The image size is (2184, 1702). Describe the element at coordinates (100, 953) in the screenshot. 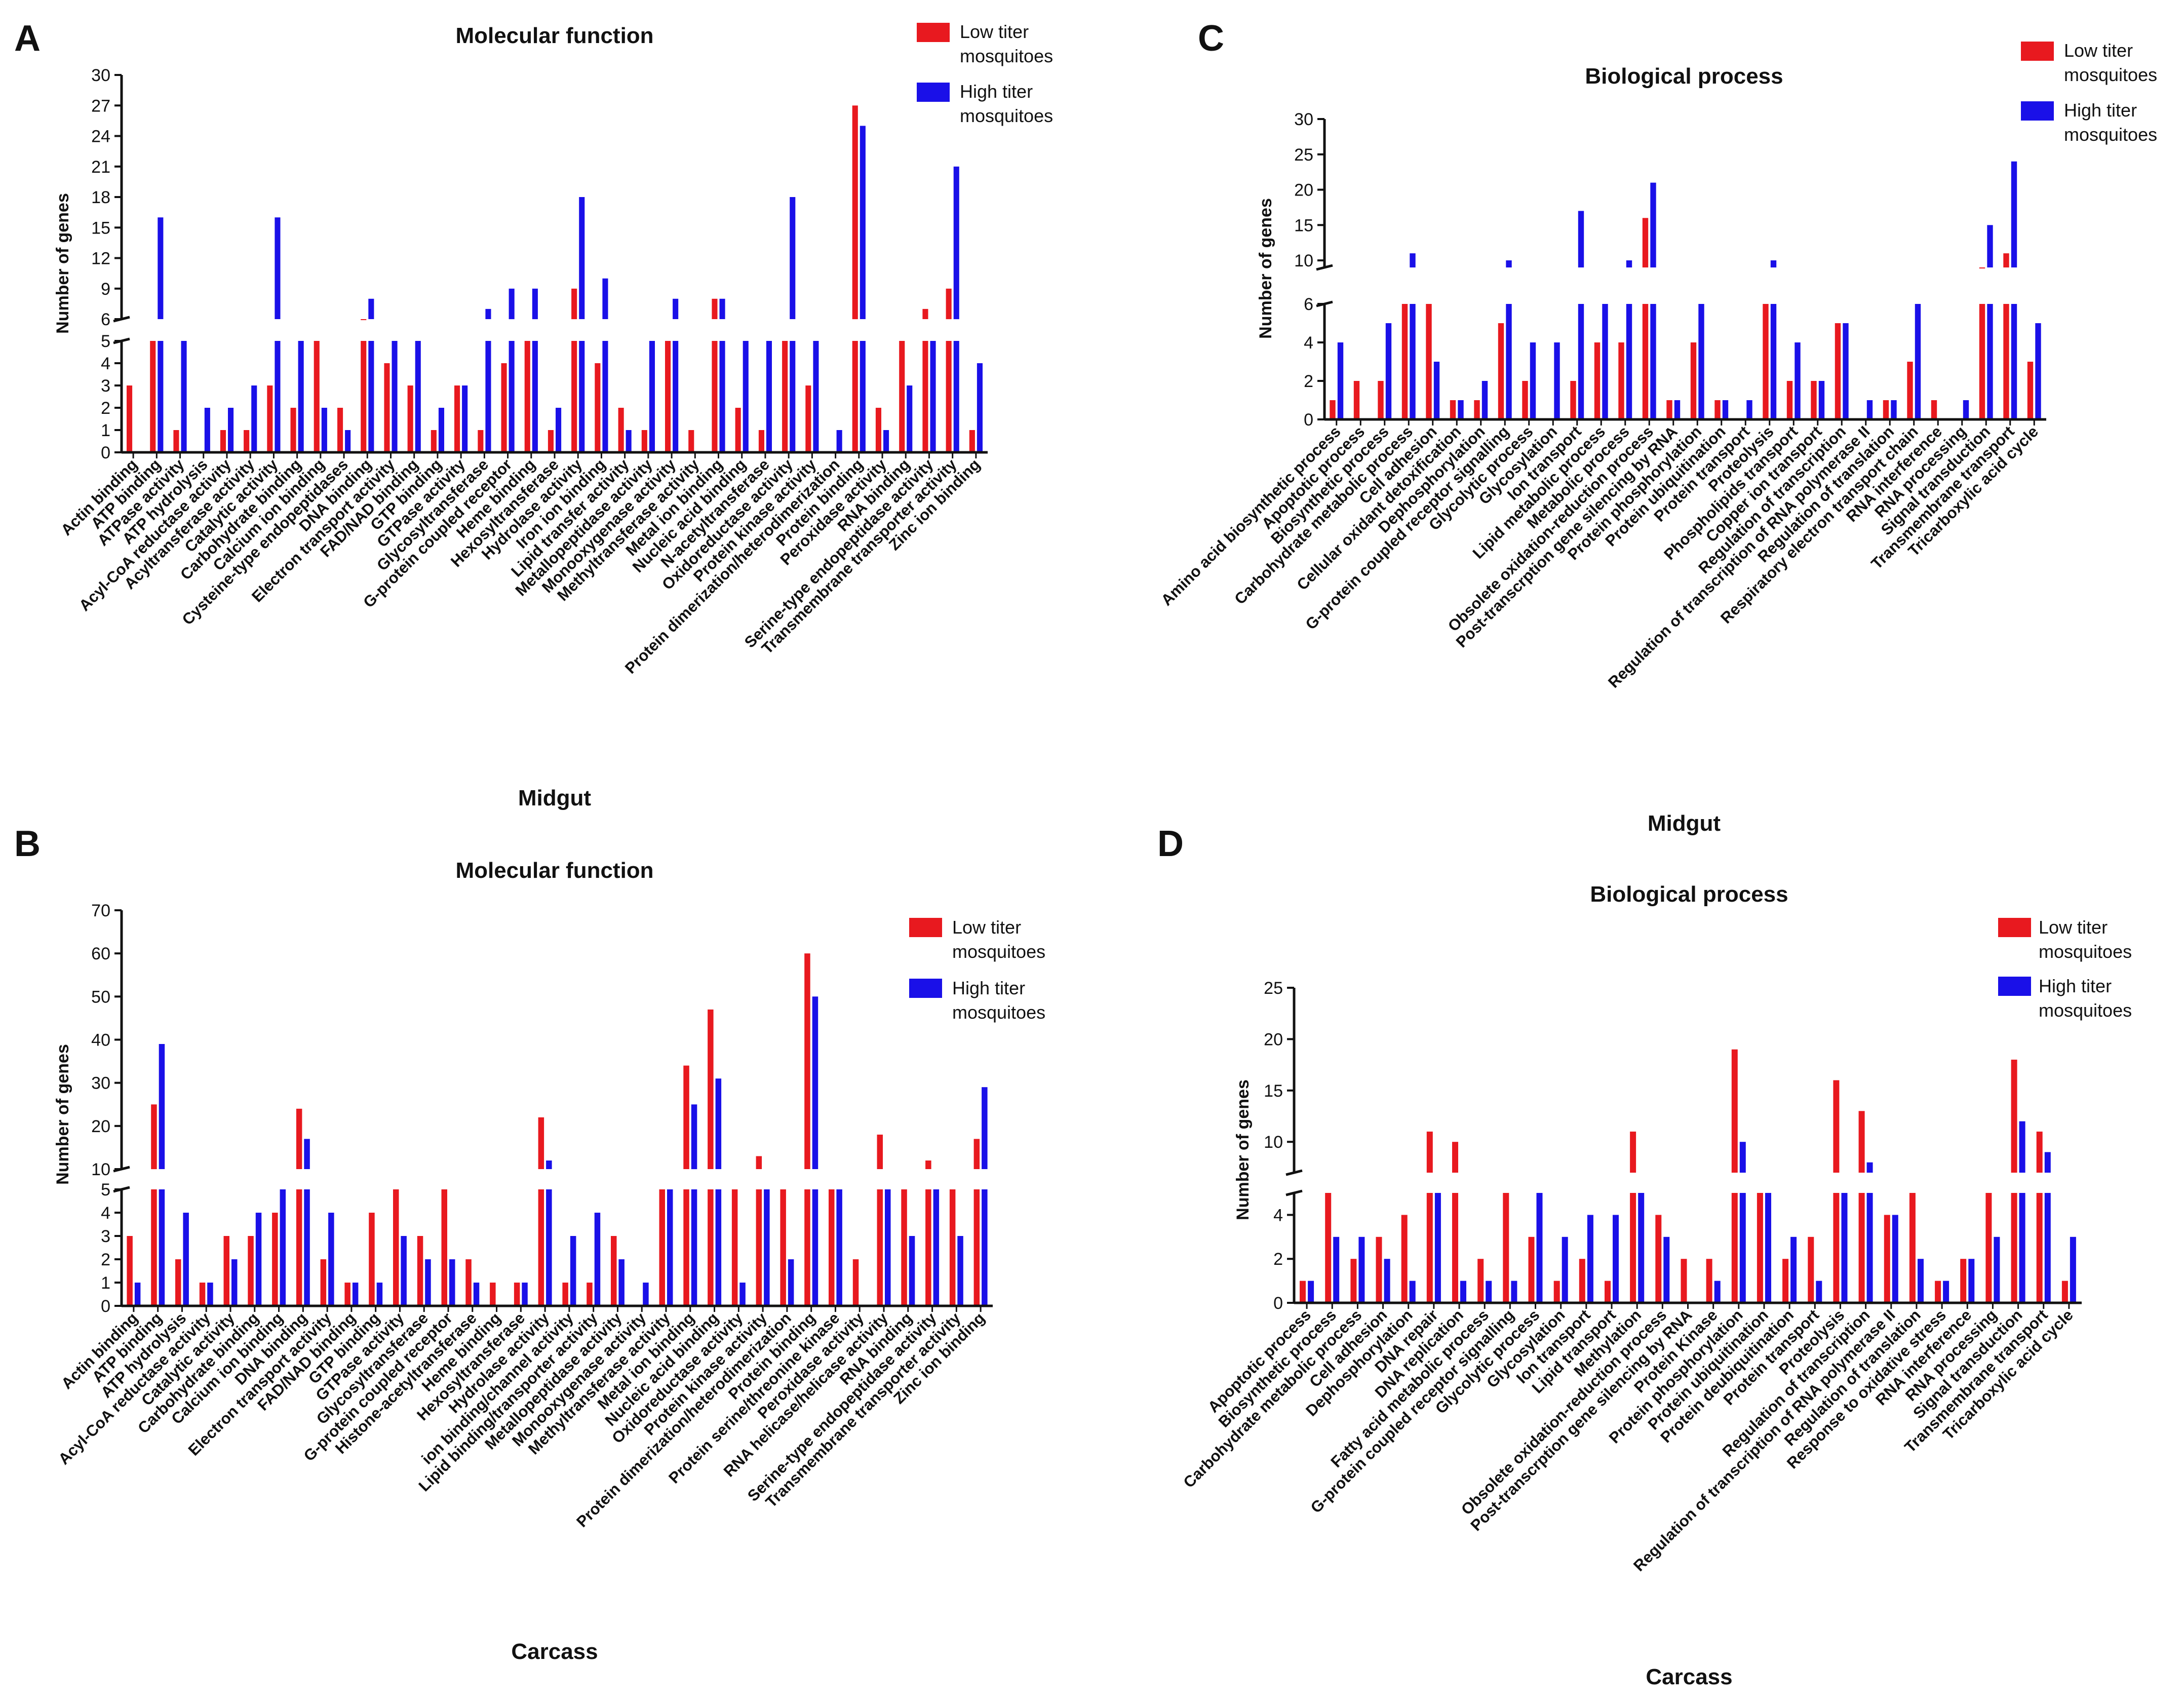

I see `y-tick-label: 60` at that location.